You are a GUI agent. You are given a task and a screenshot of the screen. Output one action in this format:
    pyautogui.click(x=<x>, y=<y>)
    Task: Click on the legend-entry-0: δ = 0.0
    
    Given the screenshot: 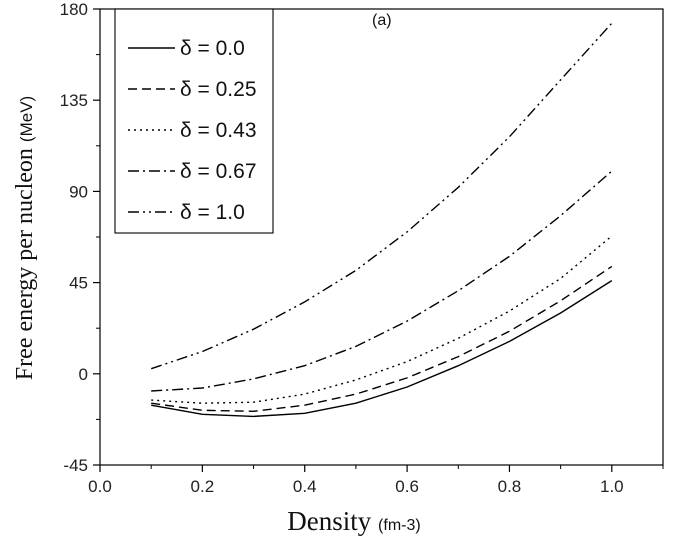 What is the action you would take?
    pyautogui.click(x=212, y=48)
    